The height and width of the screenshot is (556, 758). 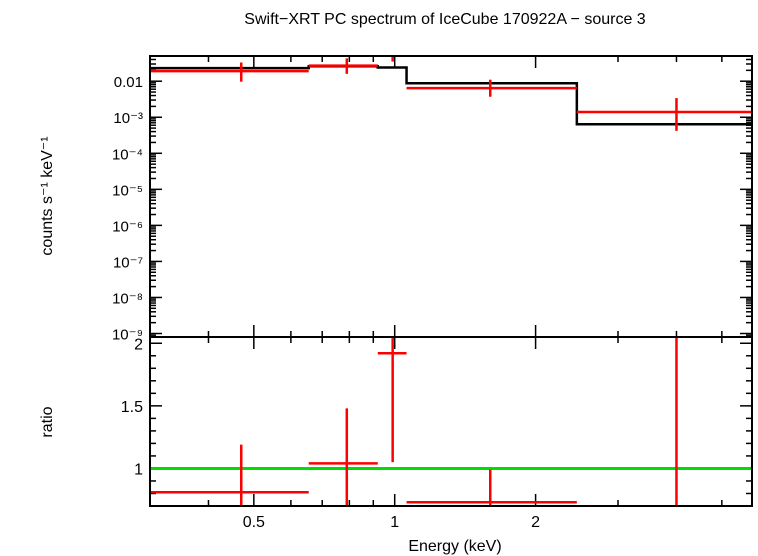 What do you see at coordinates (394, 522) in the screenshot?
I see `x-tick-label: 1` at bounding box center [394, 522].